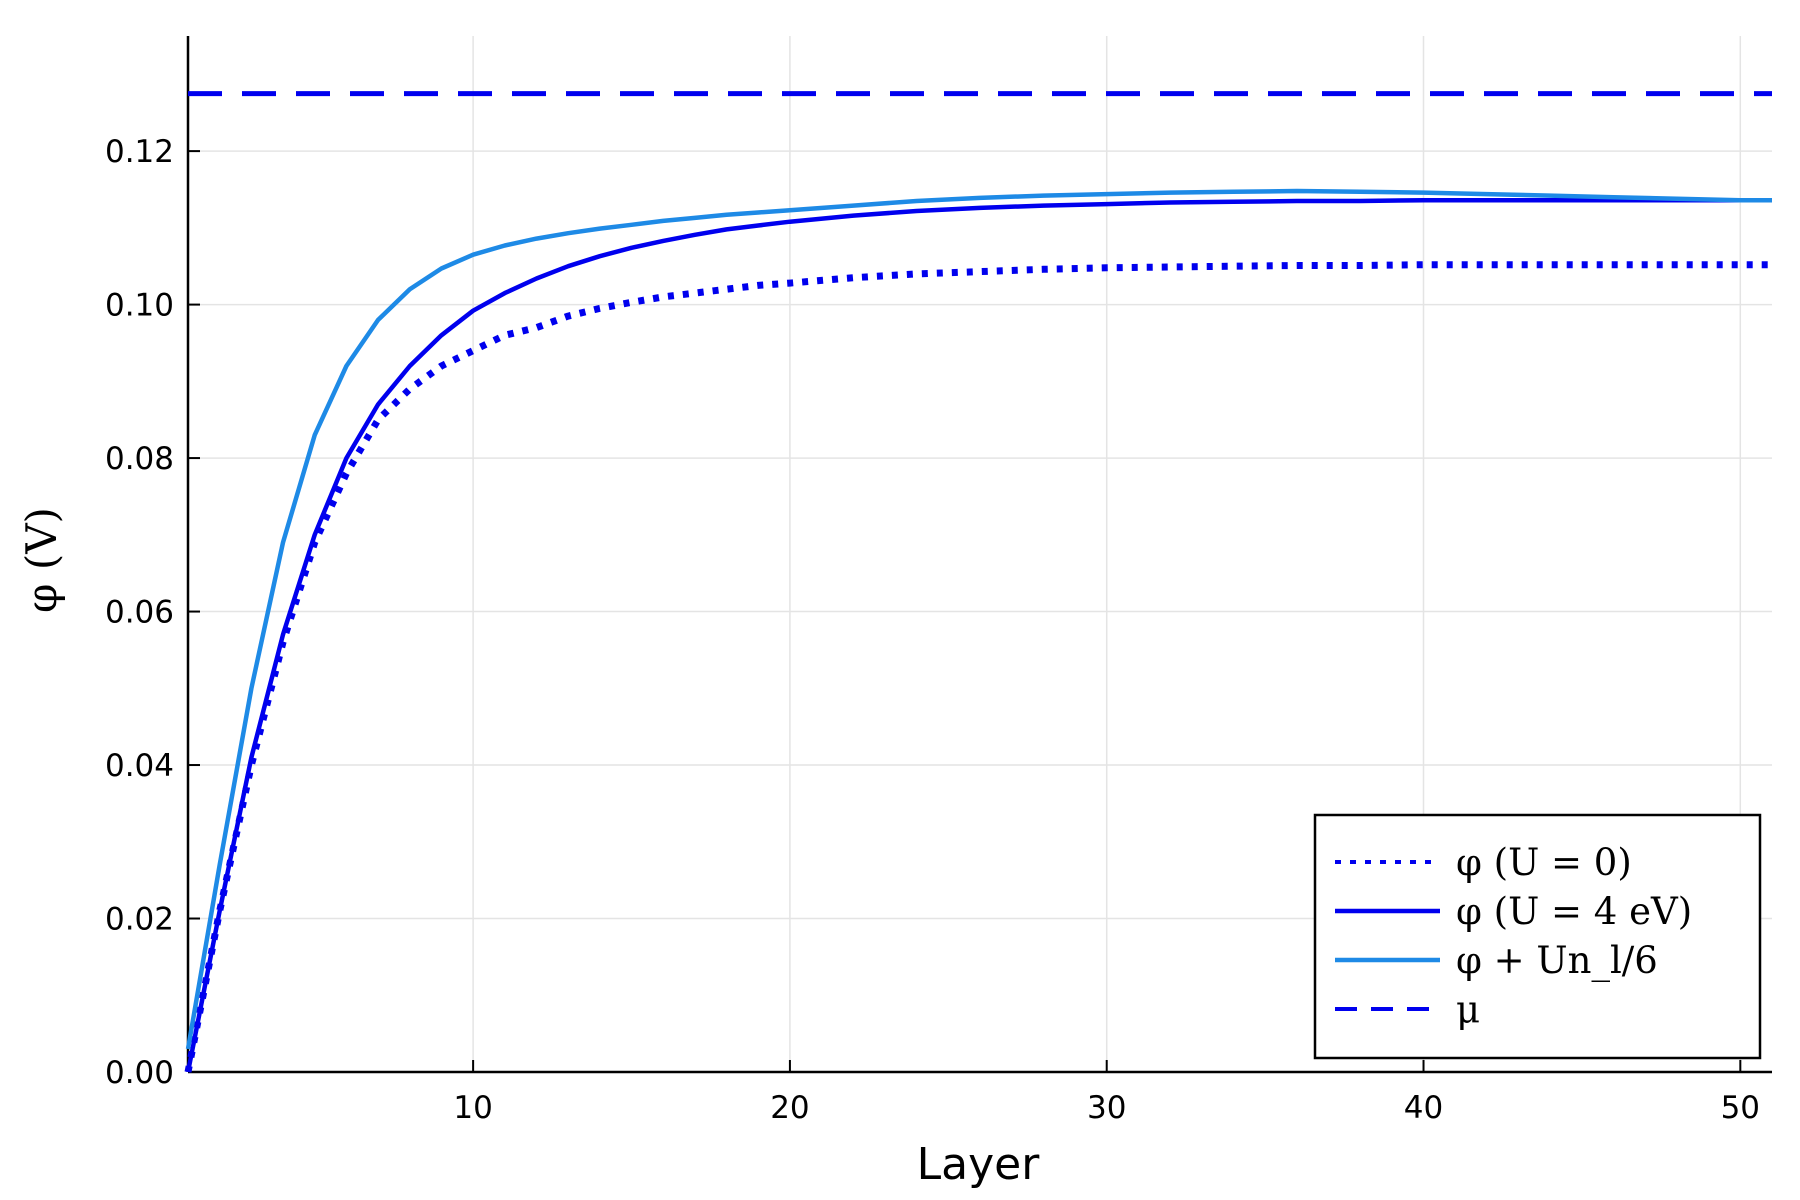  What do you see at coordinates (41, 560) in the screenshot?
I see `y-axis-title: φ (V)` at bounding box center [41, 560].